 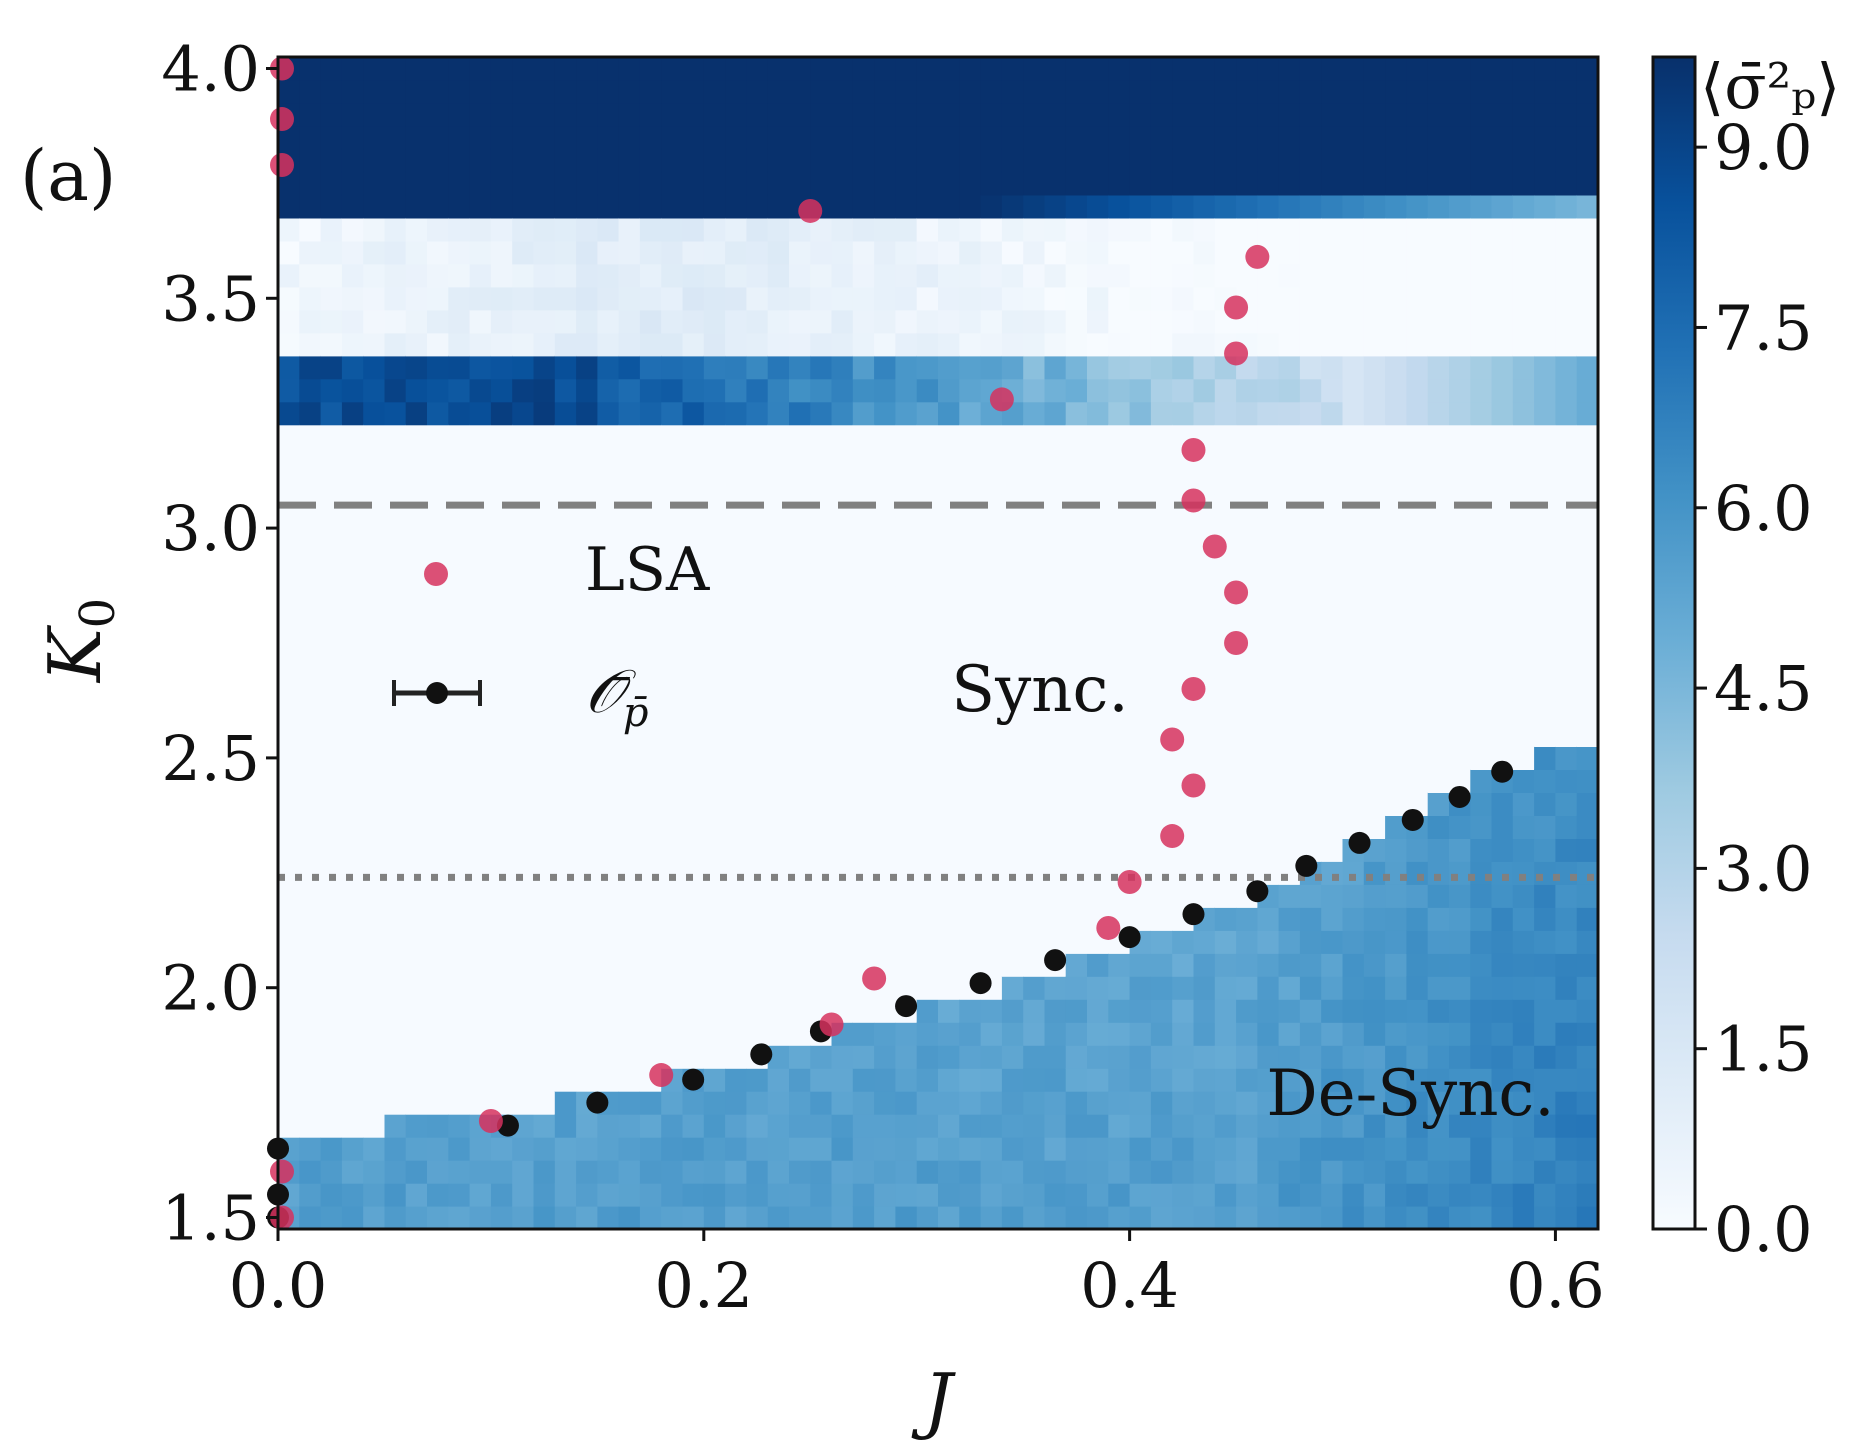 I want to click on lsa-point, so click(x=1214, y=546).